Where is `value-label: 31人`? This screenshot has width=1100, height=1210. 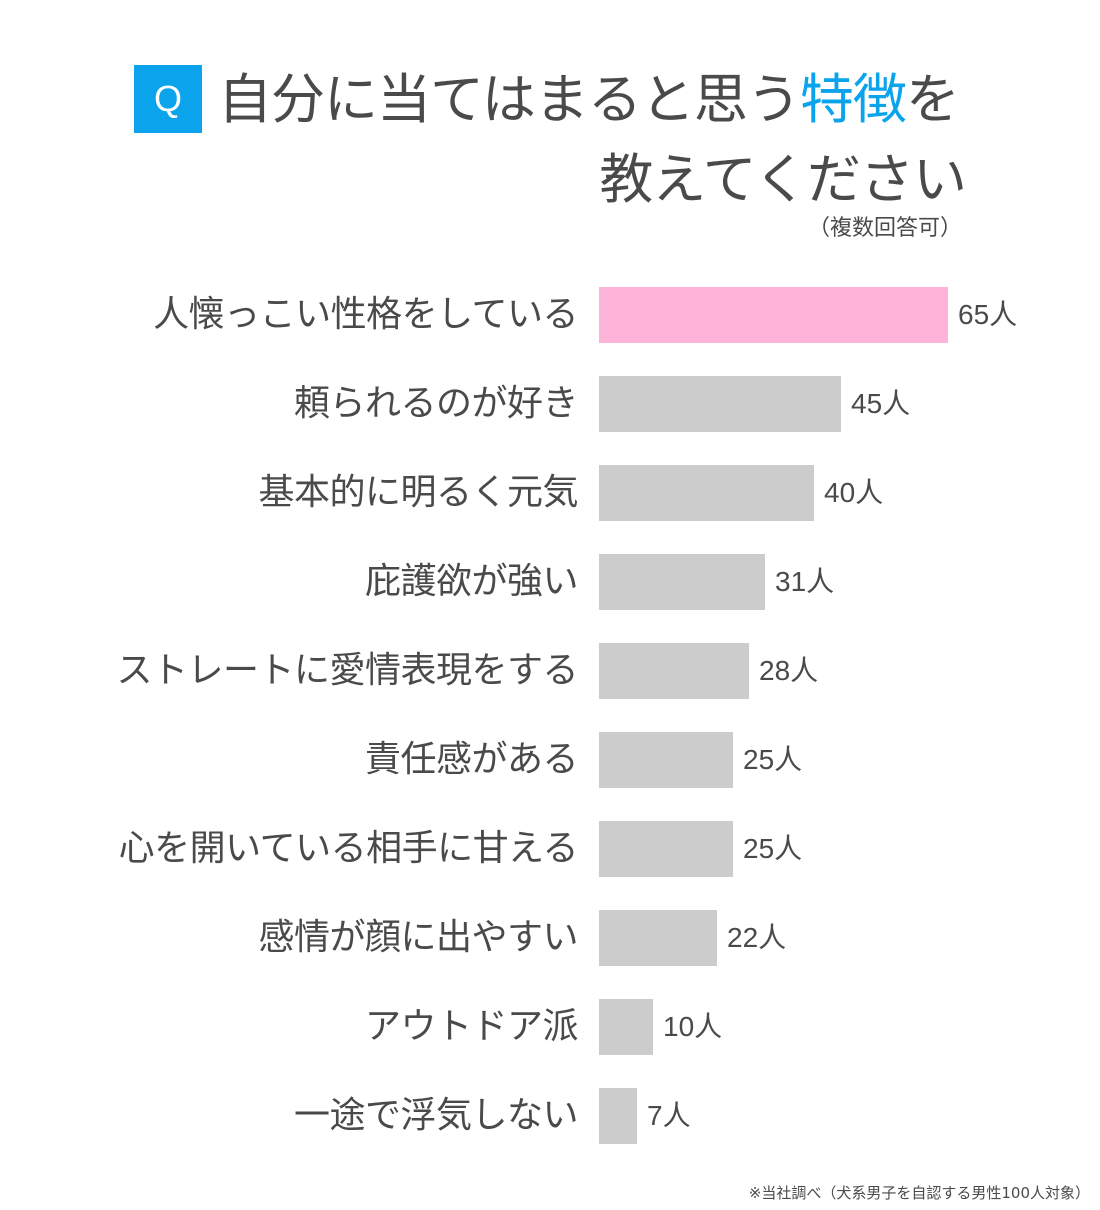
value-label: 31人 is located at coordinates (805, 581).